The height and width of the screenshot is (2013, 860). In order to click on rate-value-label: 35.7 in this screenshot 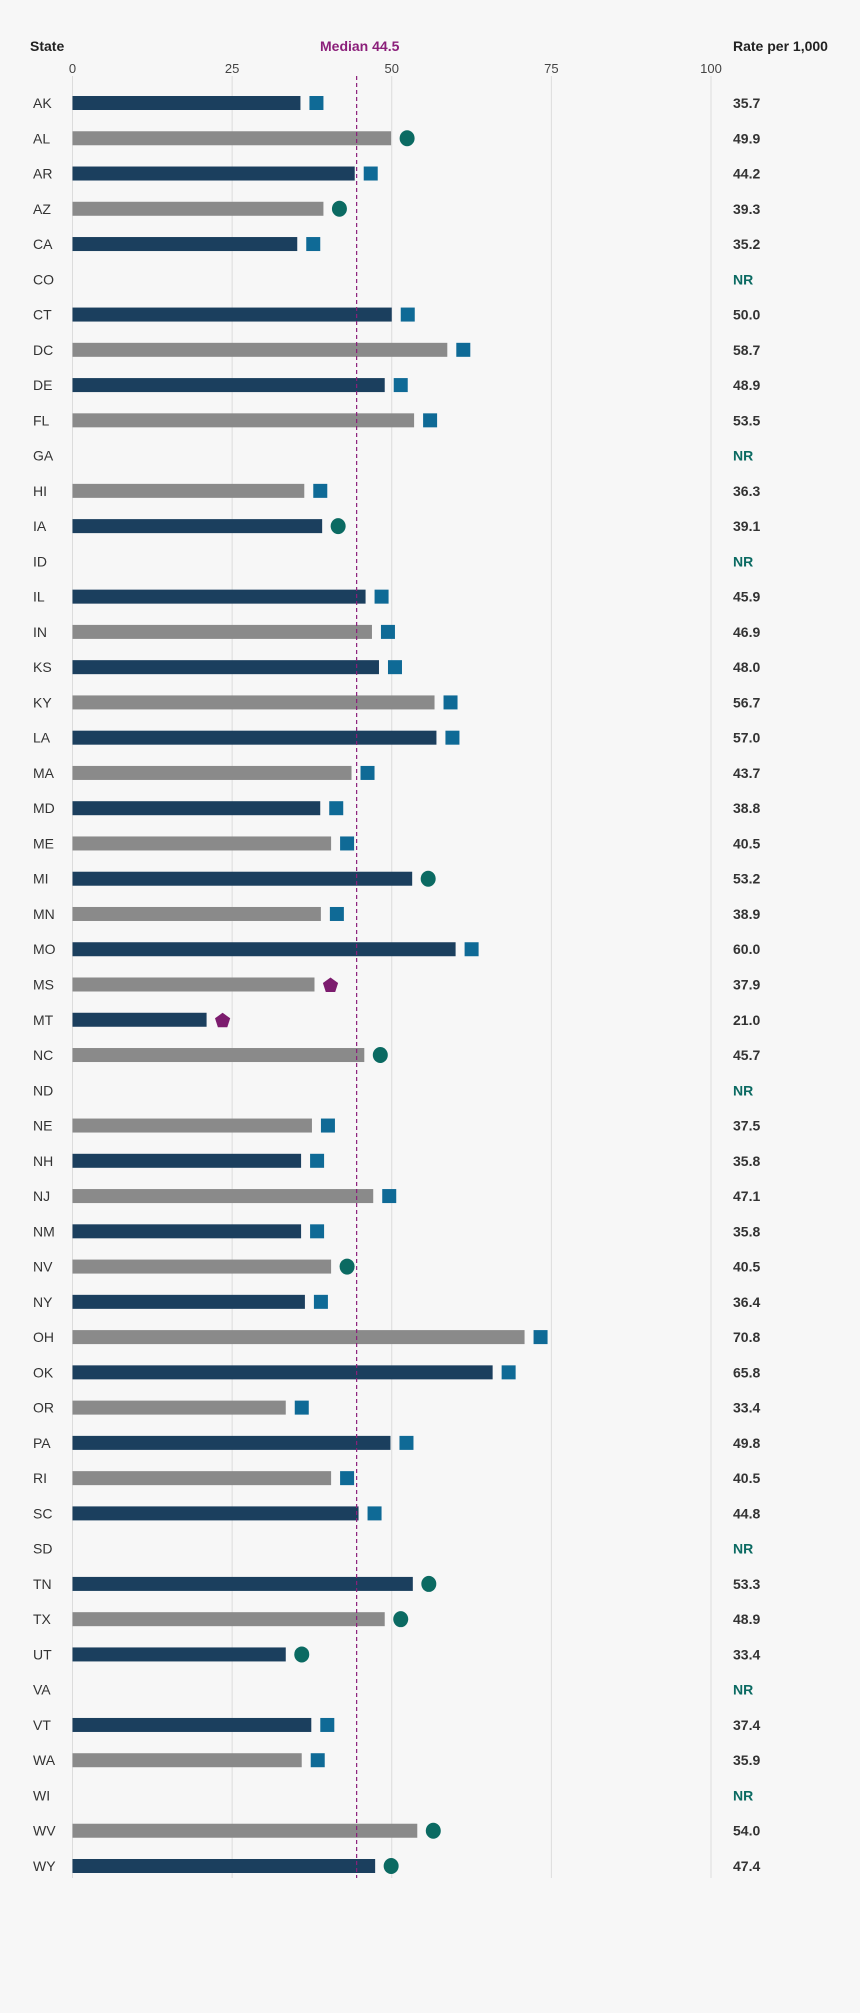, I will do `click(746, 103)`.